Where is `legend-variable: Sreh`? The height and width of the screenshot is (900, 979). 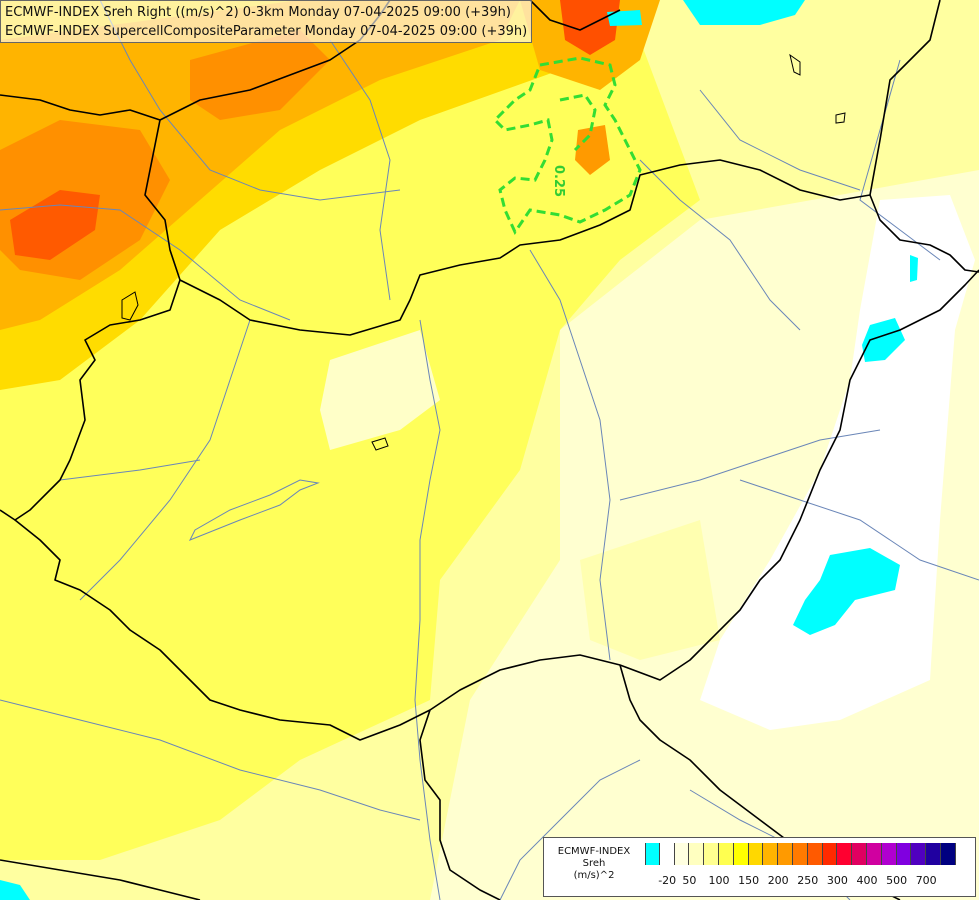 legend-variable: Sreh is located at coordinates (594, 863).